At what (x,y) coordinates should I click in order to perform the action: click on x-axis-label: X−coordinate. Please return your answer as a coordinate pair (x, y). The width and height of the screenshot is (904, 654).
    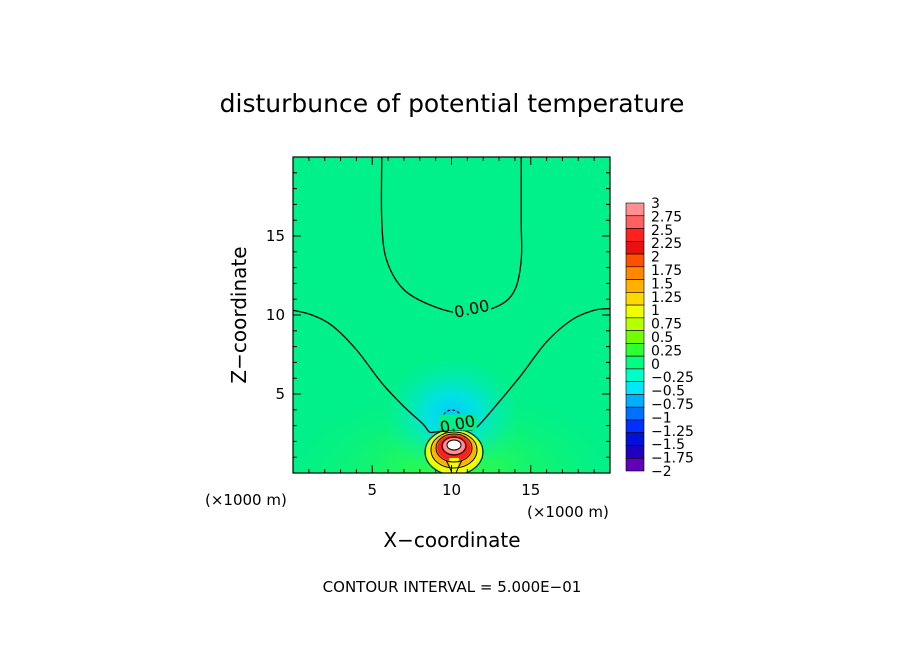
    Looking at the image, I should click on (451, 540).